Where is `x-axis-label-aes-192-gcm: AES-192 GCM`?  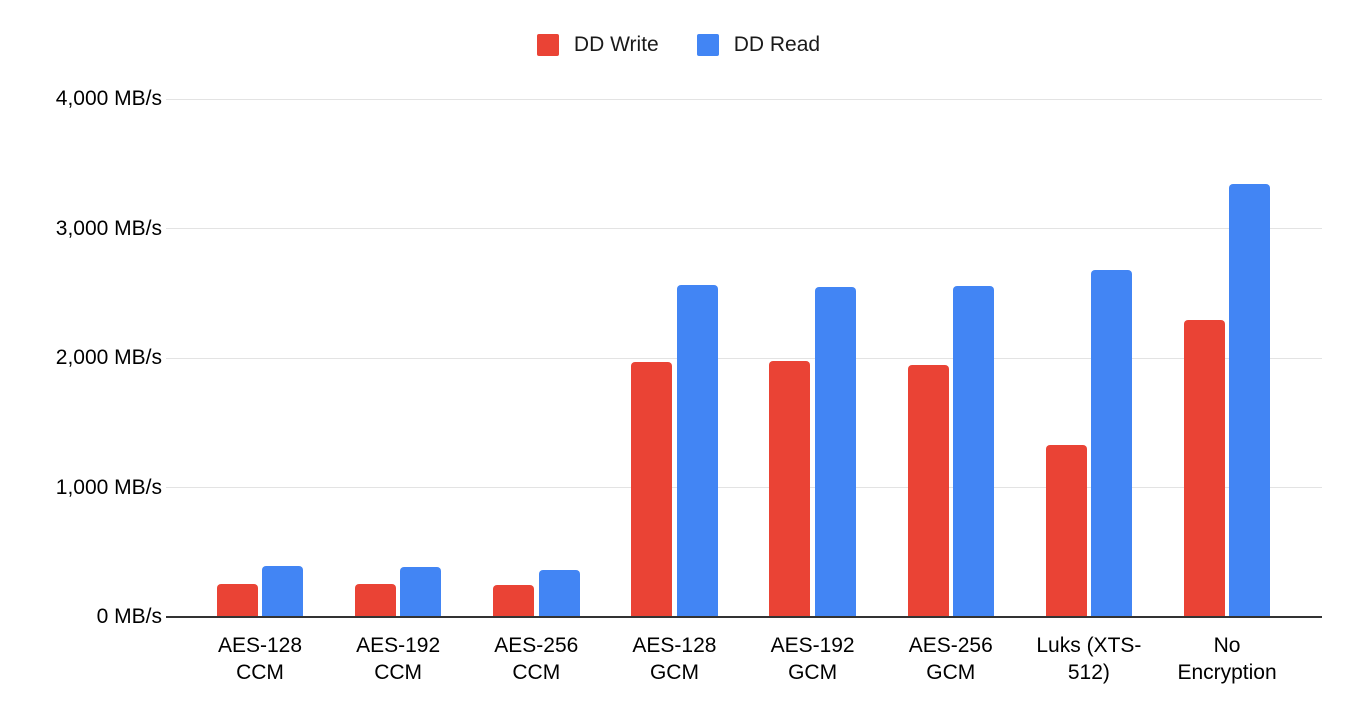
x-axis-label-aes-192-gcm: AES-192 GCM is located at coordinates (812, 659).